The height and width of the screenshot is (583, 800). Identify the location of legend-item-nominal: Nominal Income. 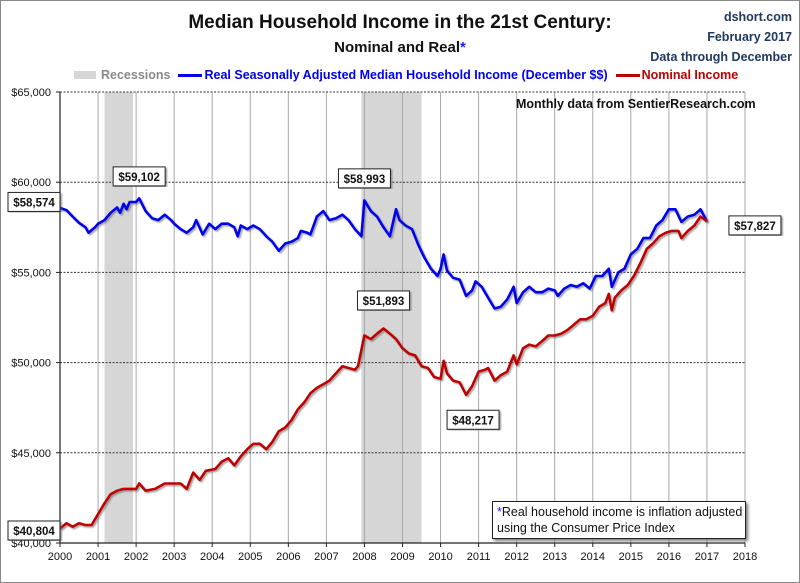
(677, 75).